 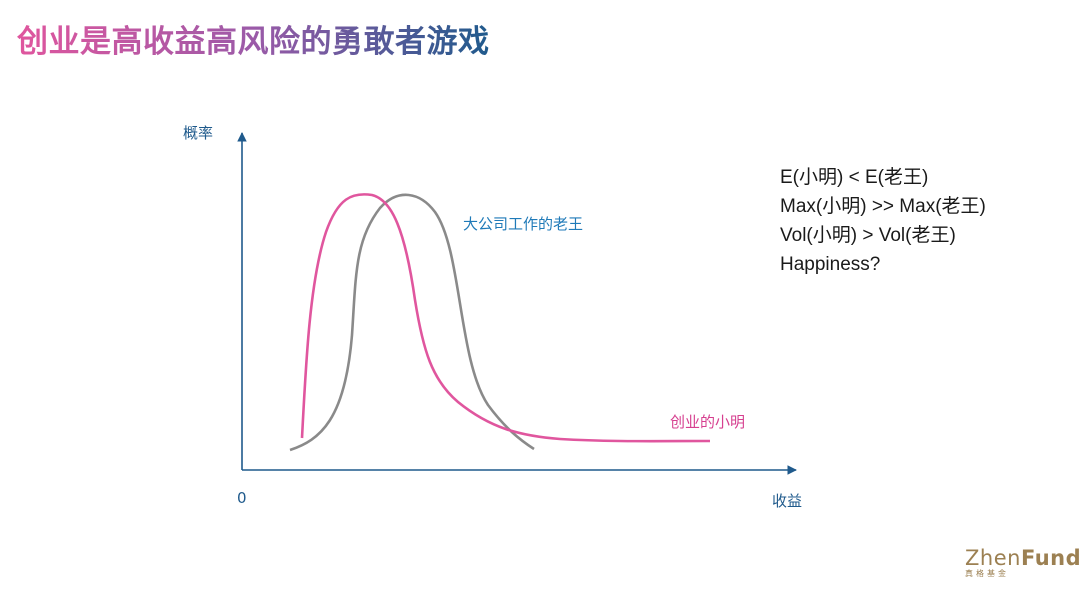 I want to click on series-label-laowang: 大公司工作的老王, so click(x=523, y=224).